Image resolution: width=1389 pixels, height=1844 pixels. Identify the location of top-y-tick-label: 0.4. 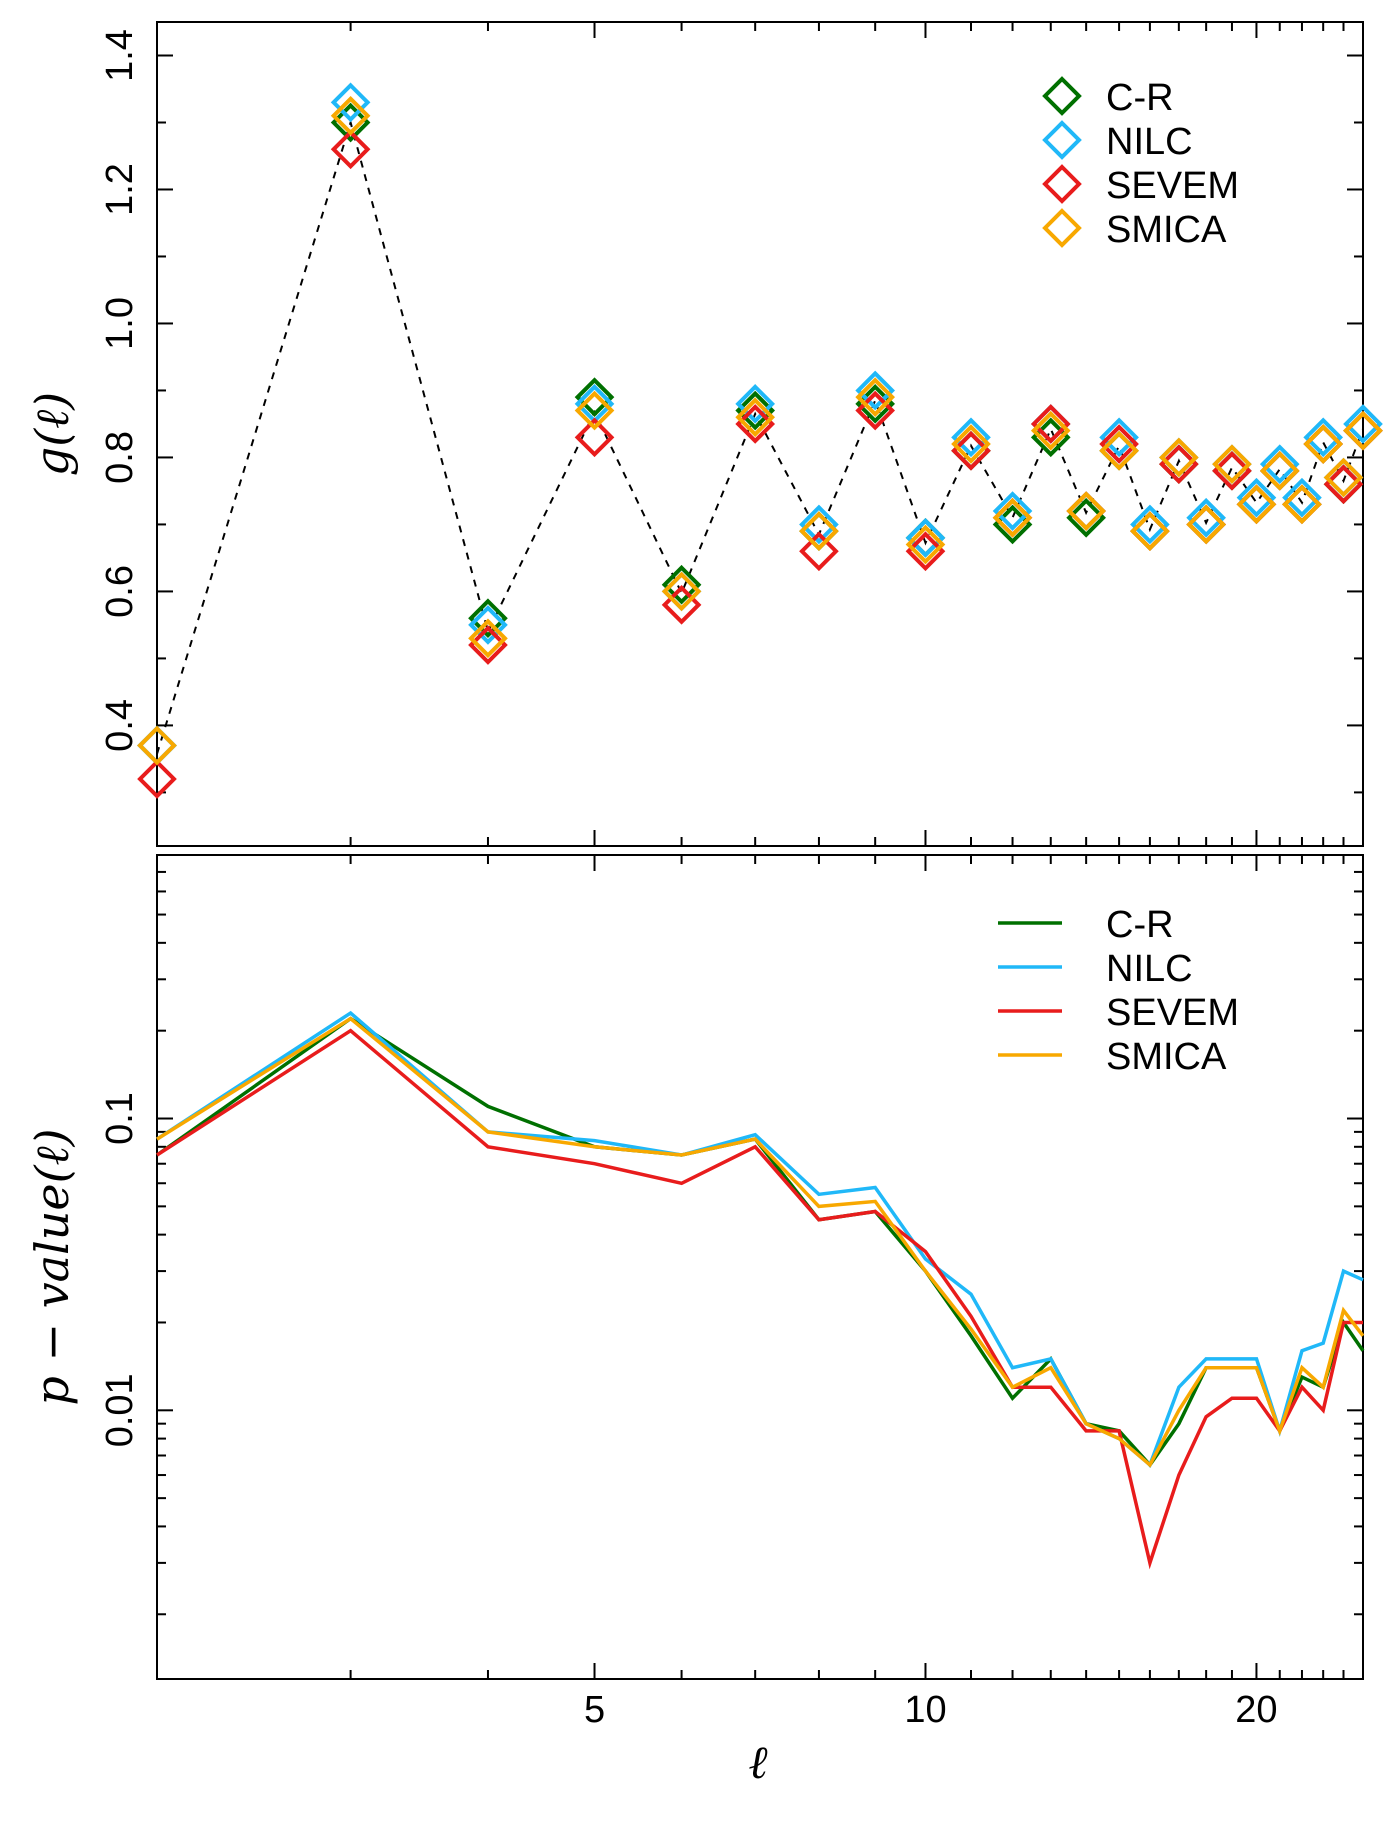
(120, 725).